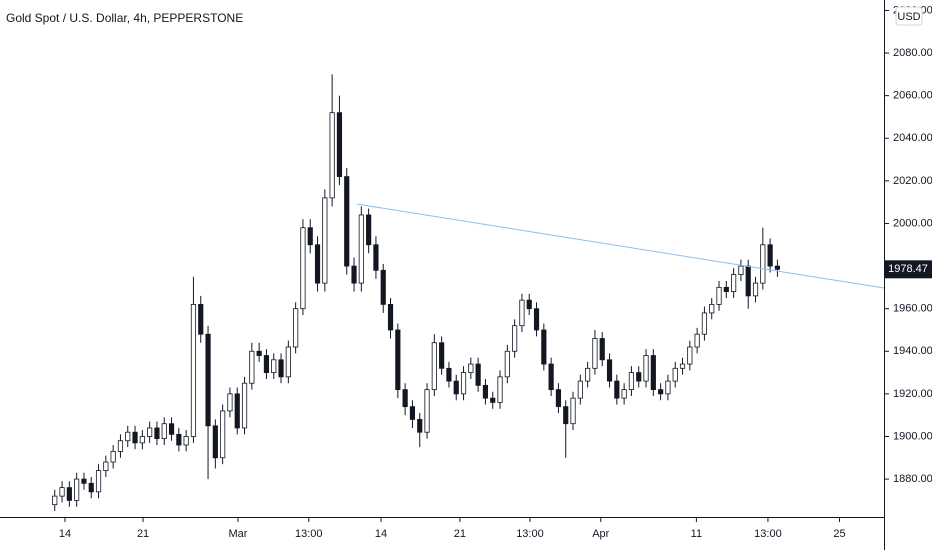 The height and width of the screenshot is (550, 932). What do you see at coordinates (912, 309) in the screenshot?
I see `y-tick-label: 1960.00` at bounding box center [912, 309].